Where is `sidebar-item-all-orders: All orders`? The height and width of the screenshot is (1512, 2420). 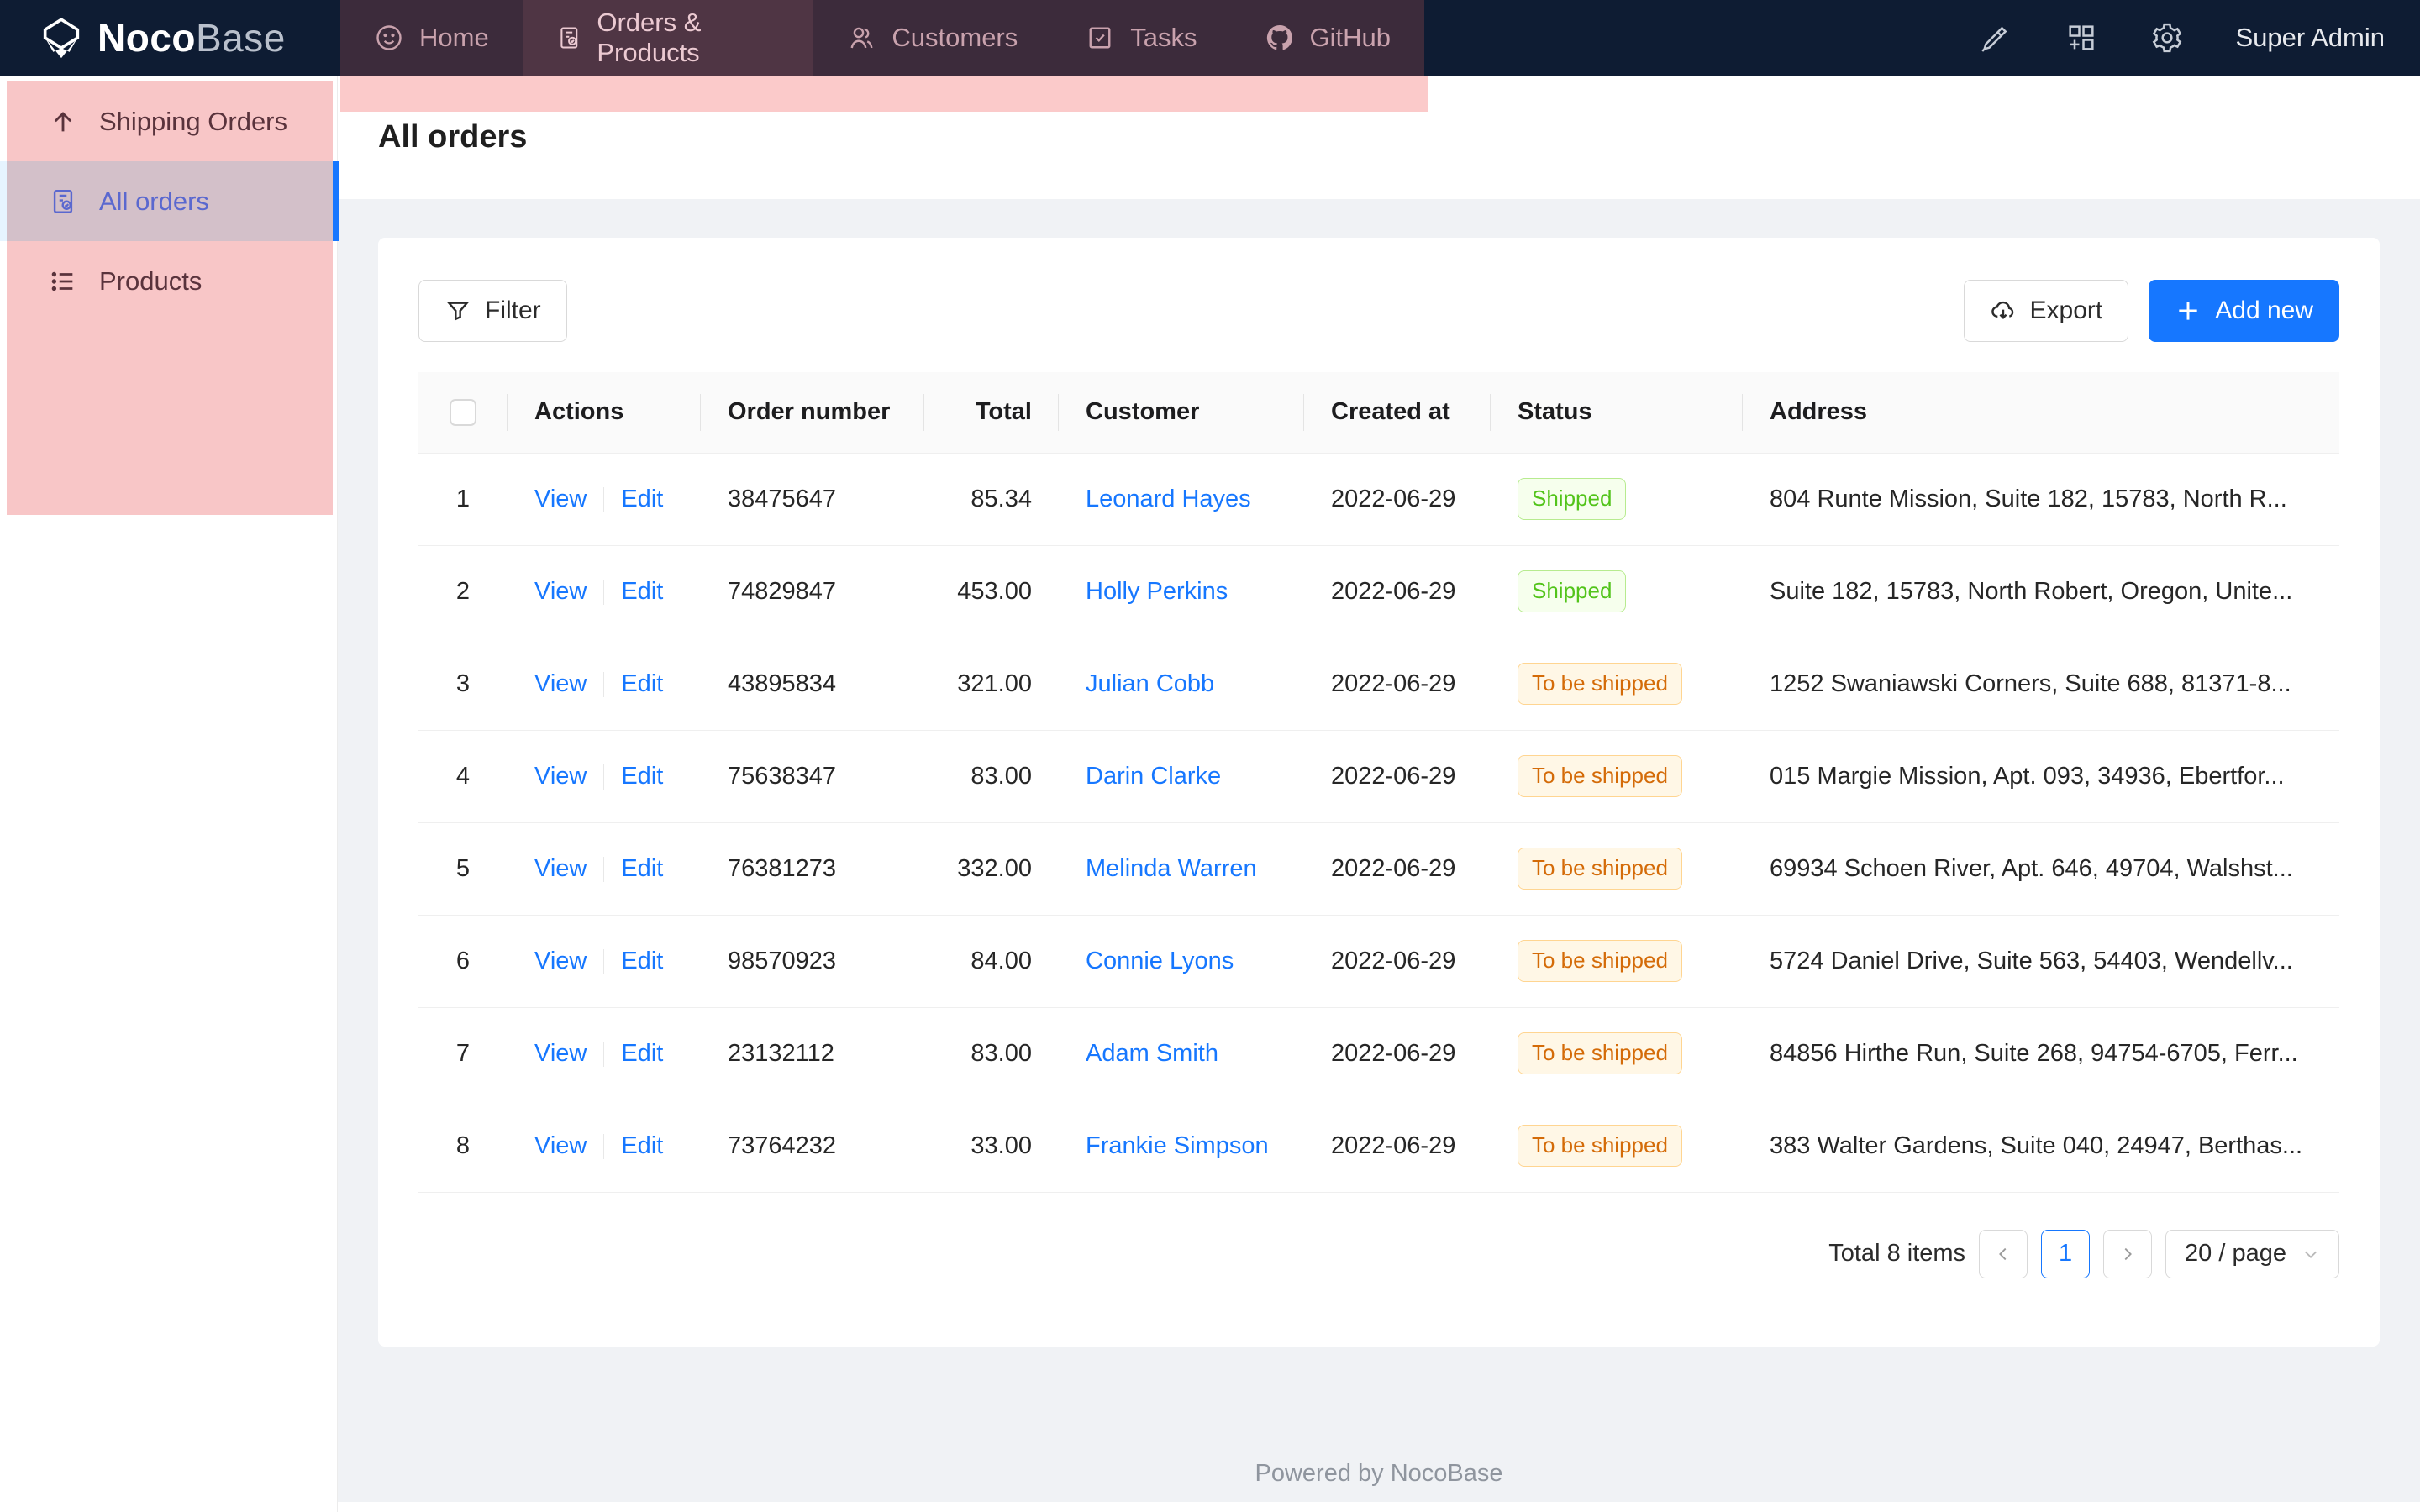
sidebar-item-all-orders: All orders is located at coordinates (169, 201).